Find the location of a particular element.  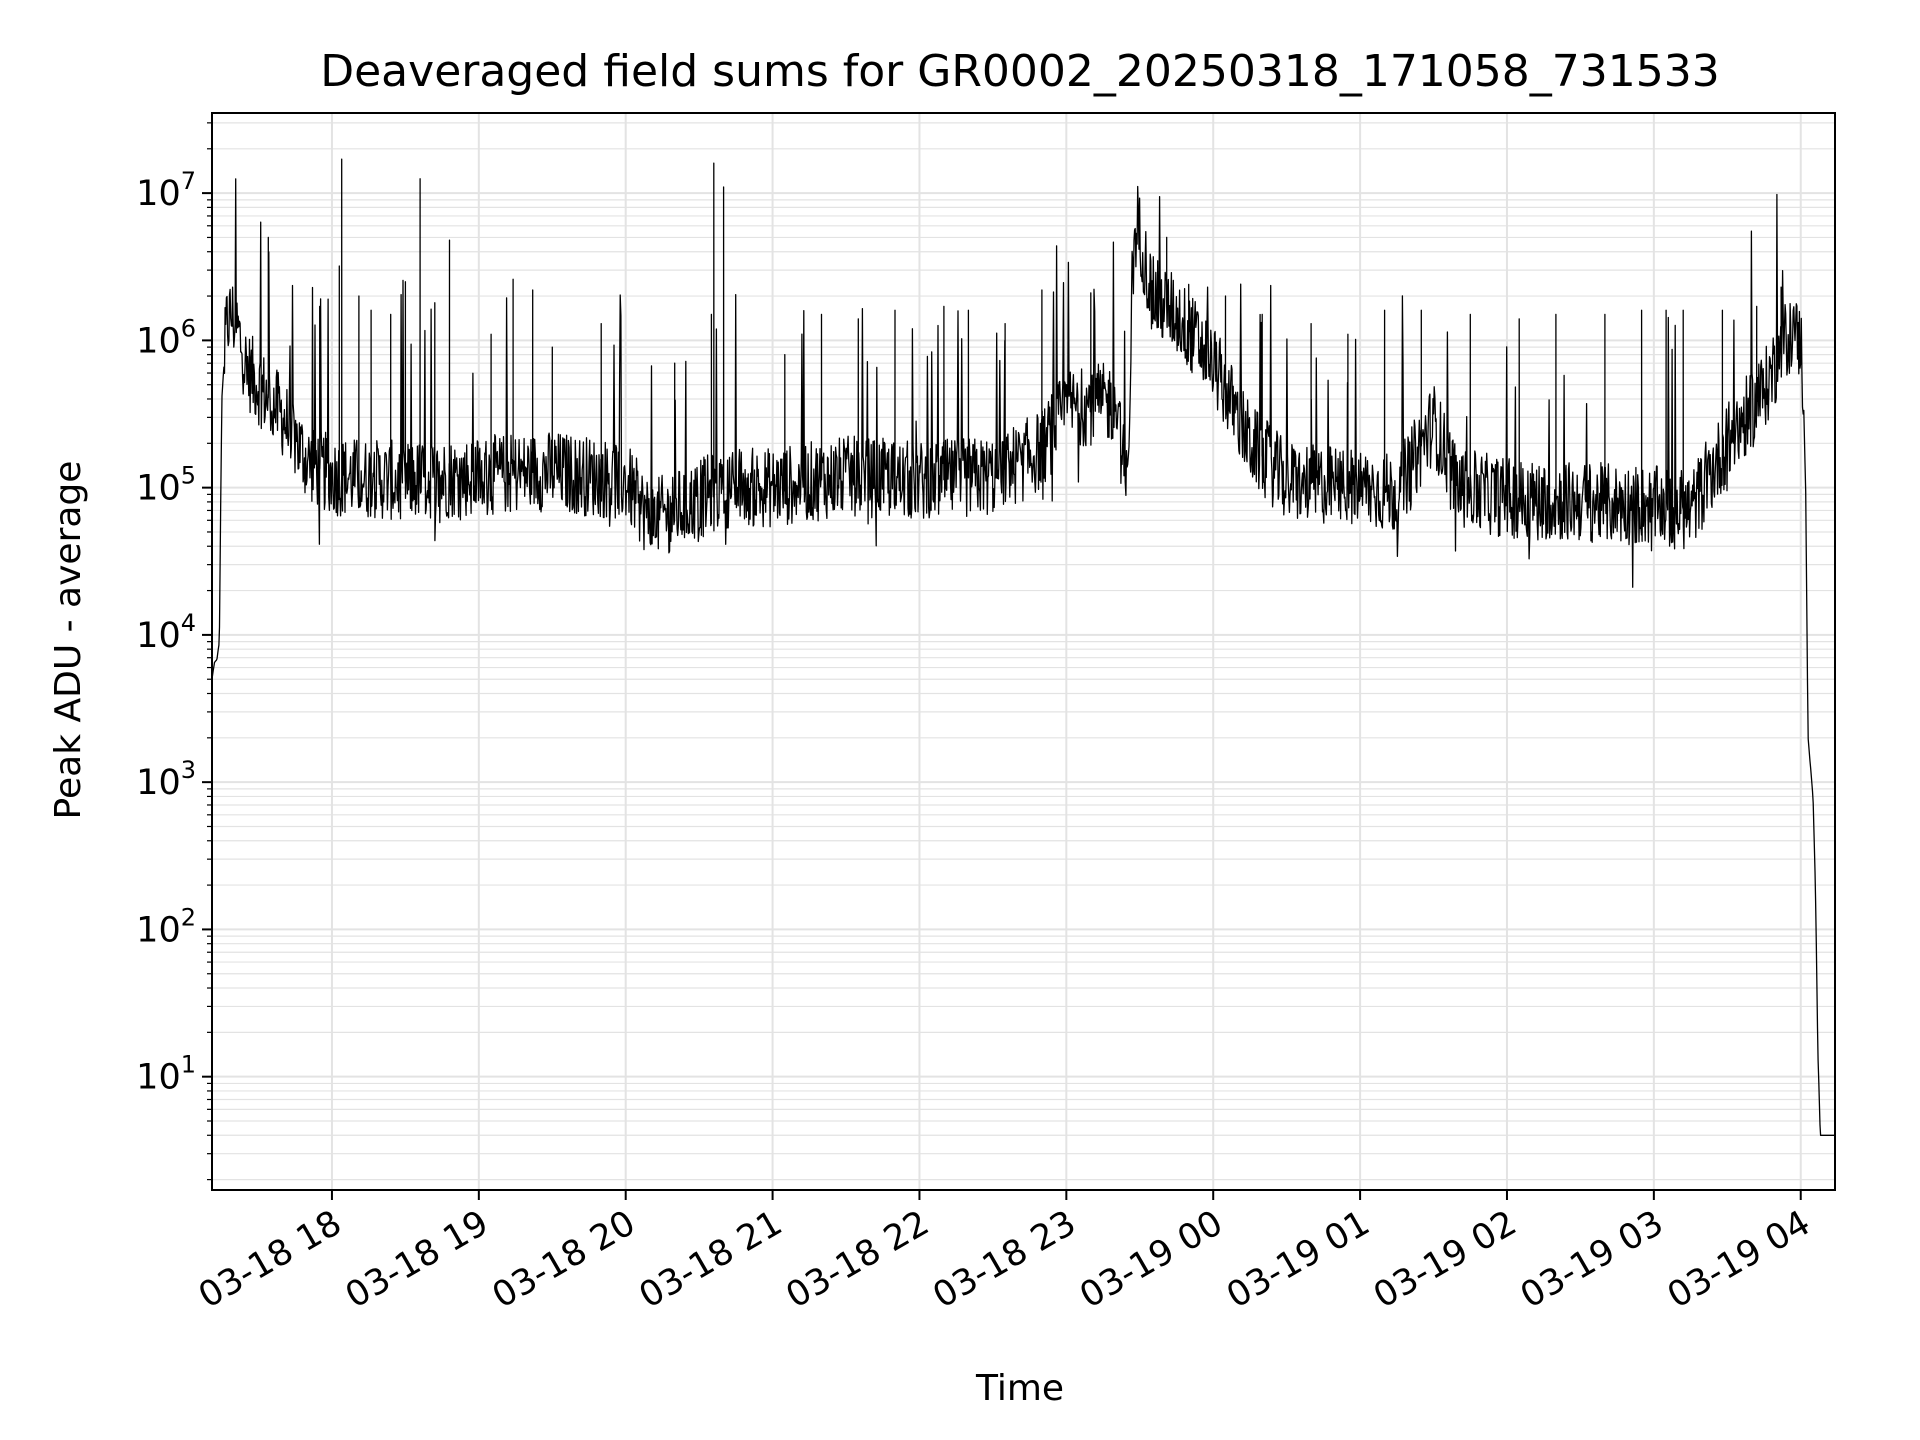

y-tick-label: 10⁵ is located at coordinates (166, 485).